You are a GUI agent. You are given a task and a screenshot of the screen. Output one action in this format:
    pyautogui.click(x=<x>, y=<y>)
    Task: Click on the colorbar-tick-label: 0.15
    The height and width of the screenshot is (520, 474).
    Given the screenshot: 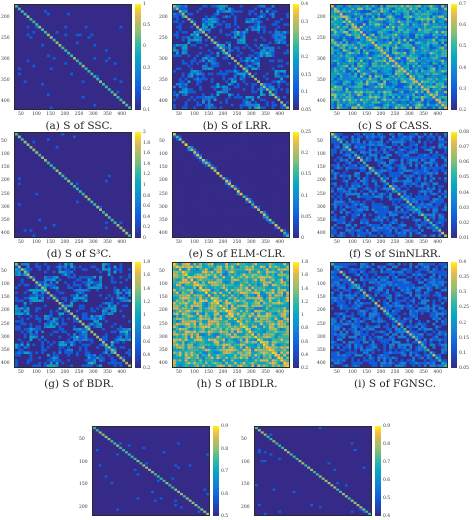 What is the action you would take?
    pyautogui.click(x=306, y=174)
    